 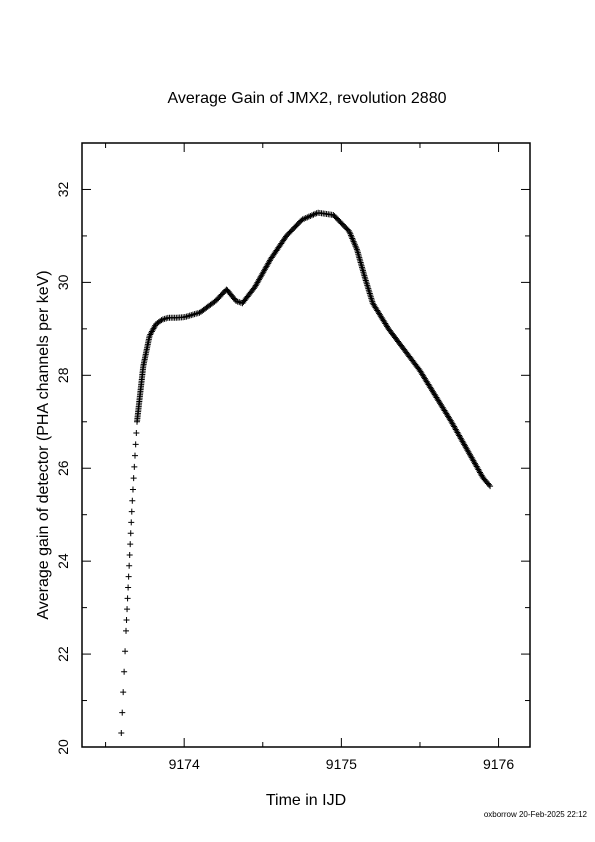 What do you see at coordinates (498, 764) in the screenshot?
I see `x-tick-label: 9176` at bounding box center [498, 764].